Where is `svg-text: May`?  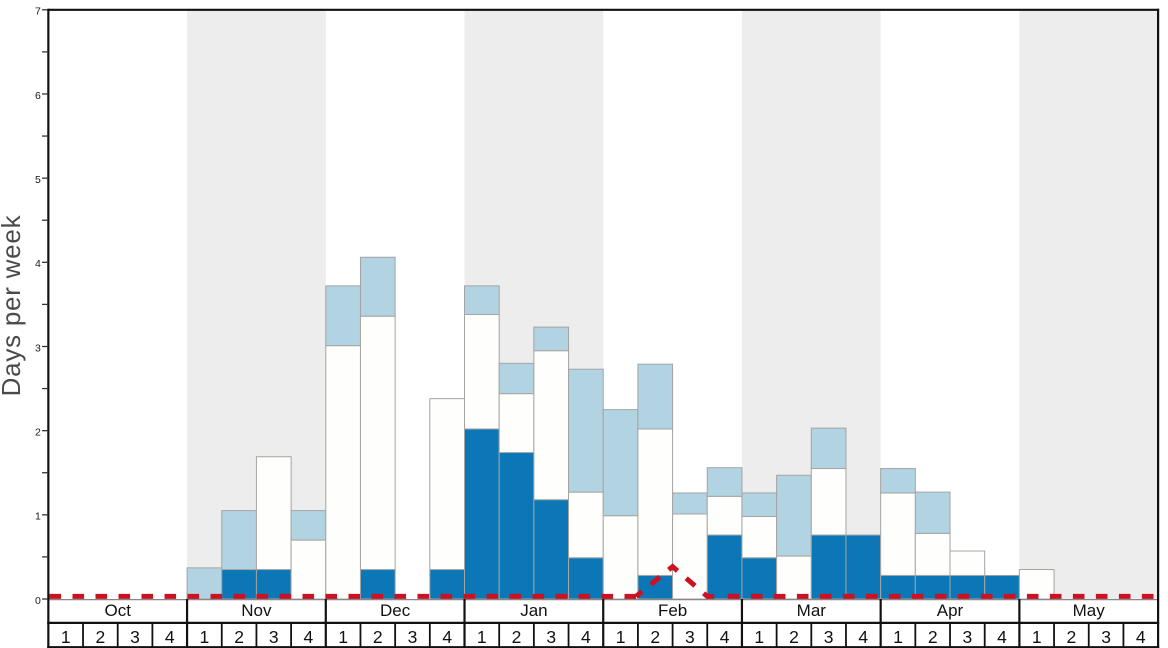
svg-text: May is located at coordinates (1089, 610).